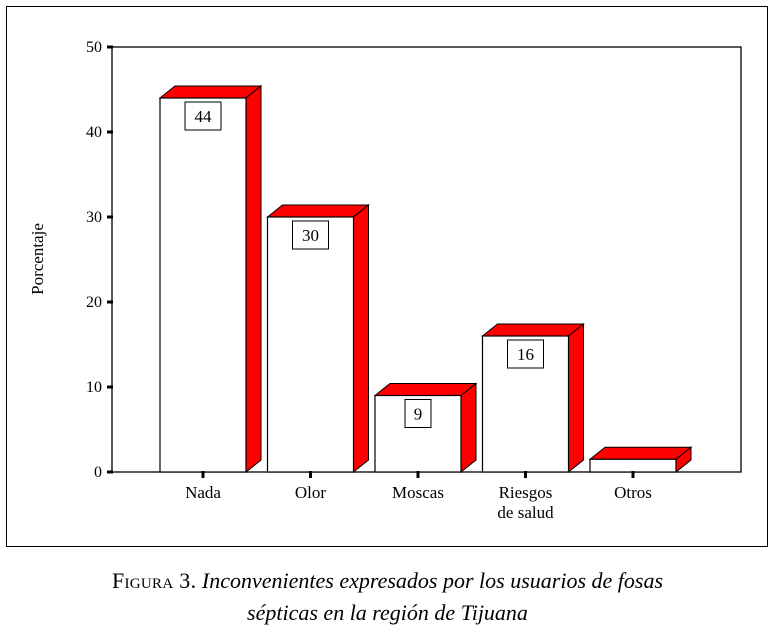  I want to click on bar-group: 44, so click(210, 279).